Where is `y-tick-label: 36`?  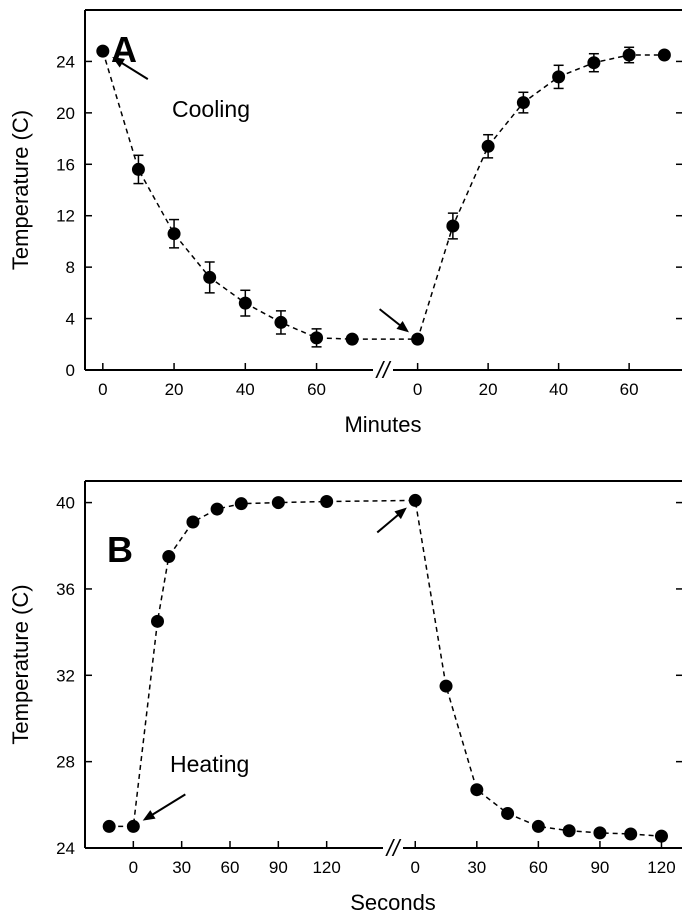
y-tick-label: 36 is located at coordinates (65, 589).